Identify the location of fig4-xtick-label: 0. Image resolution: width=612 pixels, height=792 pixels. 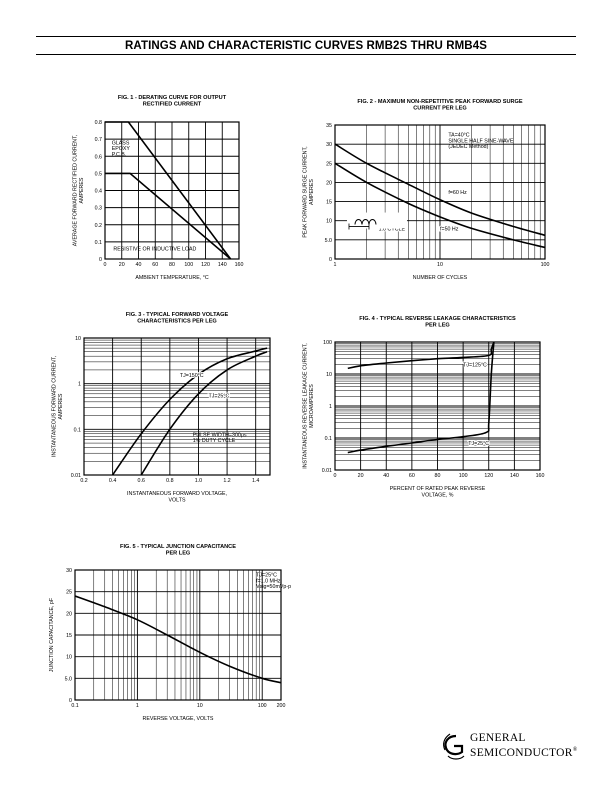
(335, 476).